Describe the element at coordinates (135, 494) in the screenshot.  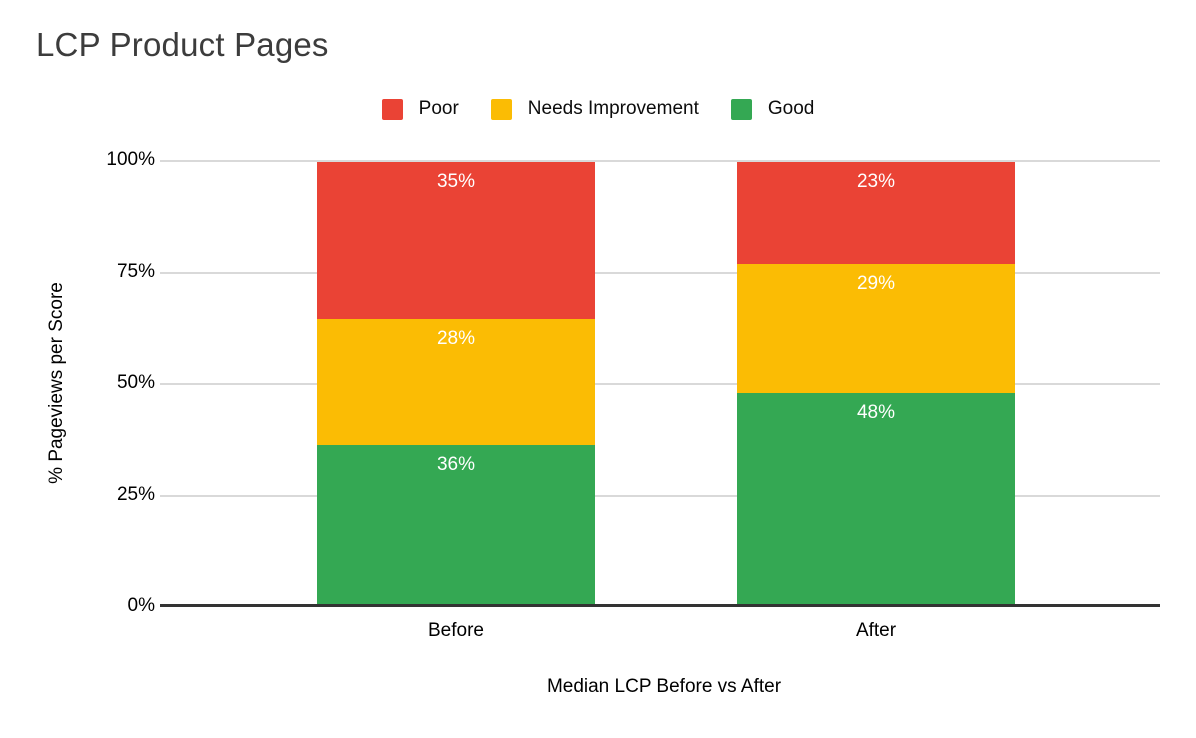
I see `y-tick-label: 25%` at that location.